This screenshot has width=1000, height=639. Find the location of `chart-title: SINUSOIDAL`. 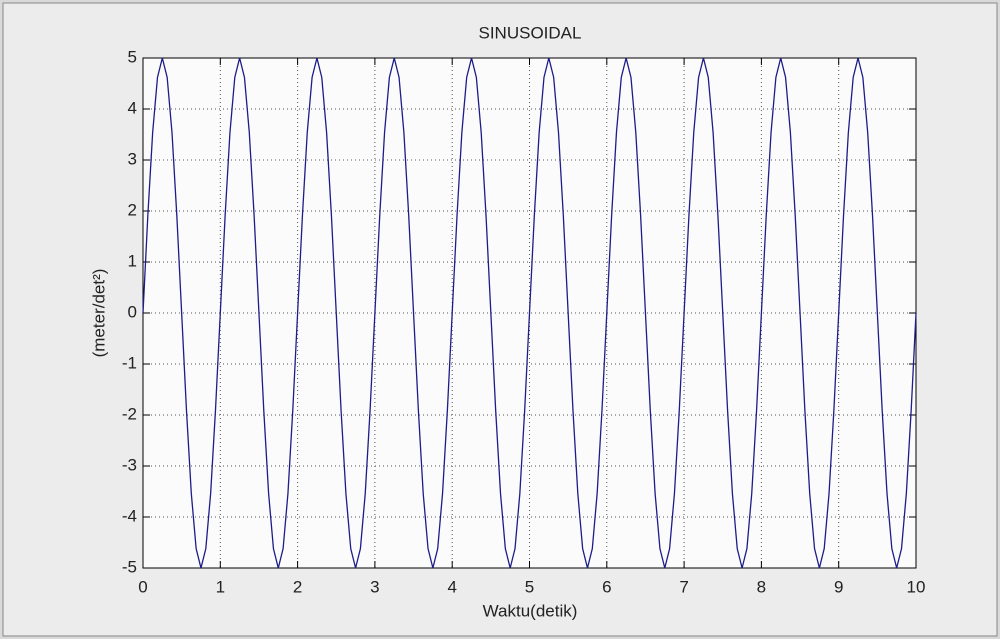

chart-title: SINUSOIDAL is located at coordinates (530, 32).